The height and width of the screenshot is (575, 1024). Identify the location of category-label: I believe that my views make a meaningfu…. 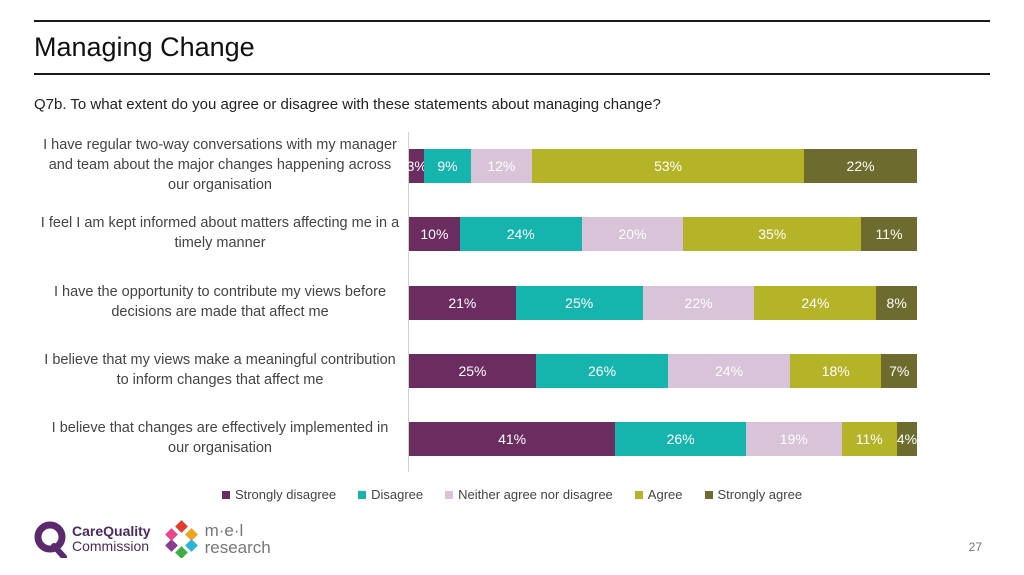
(220, 370).